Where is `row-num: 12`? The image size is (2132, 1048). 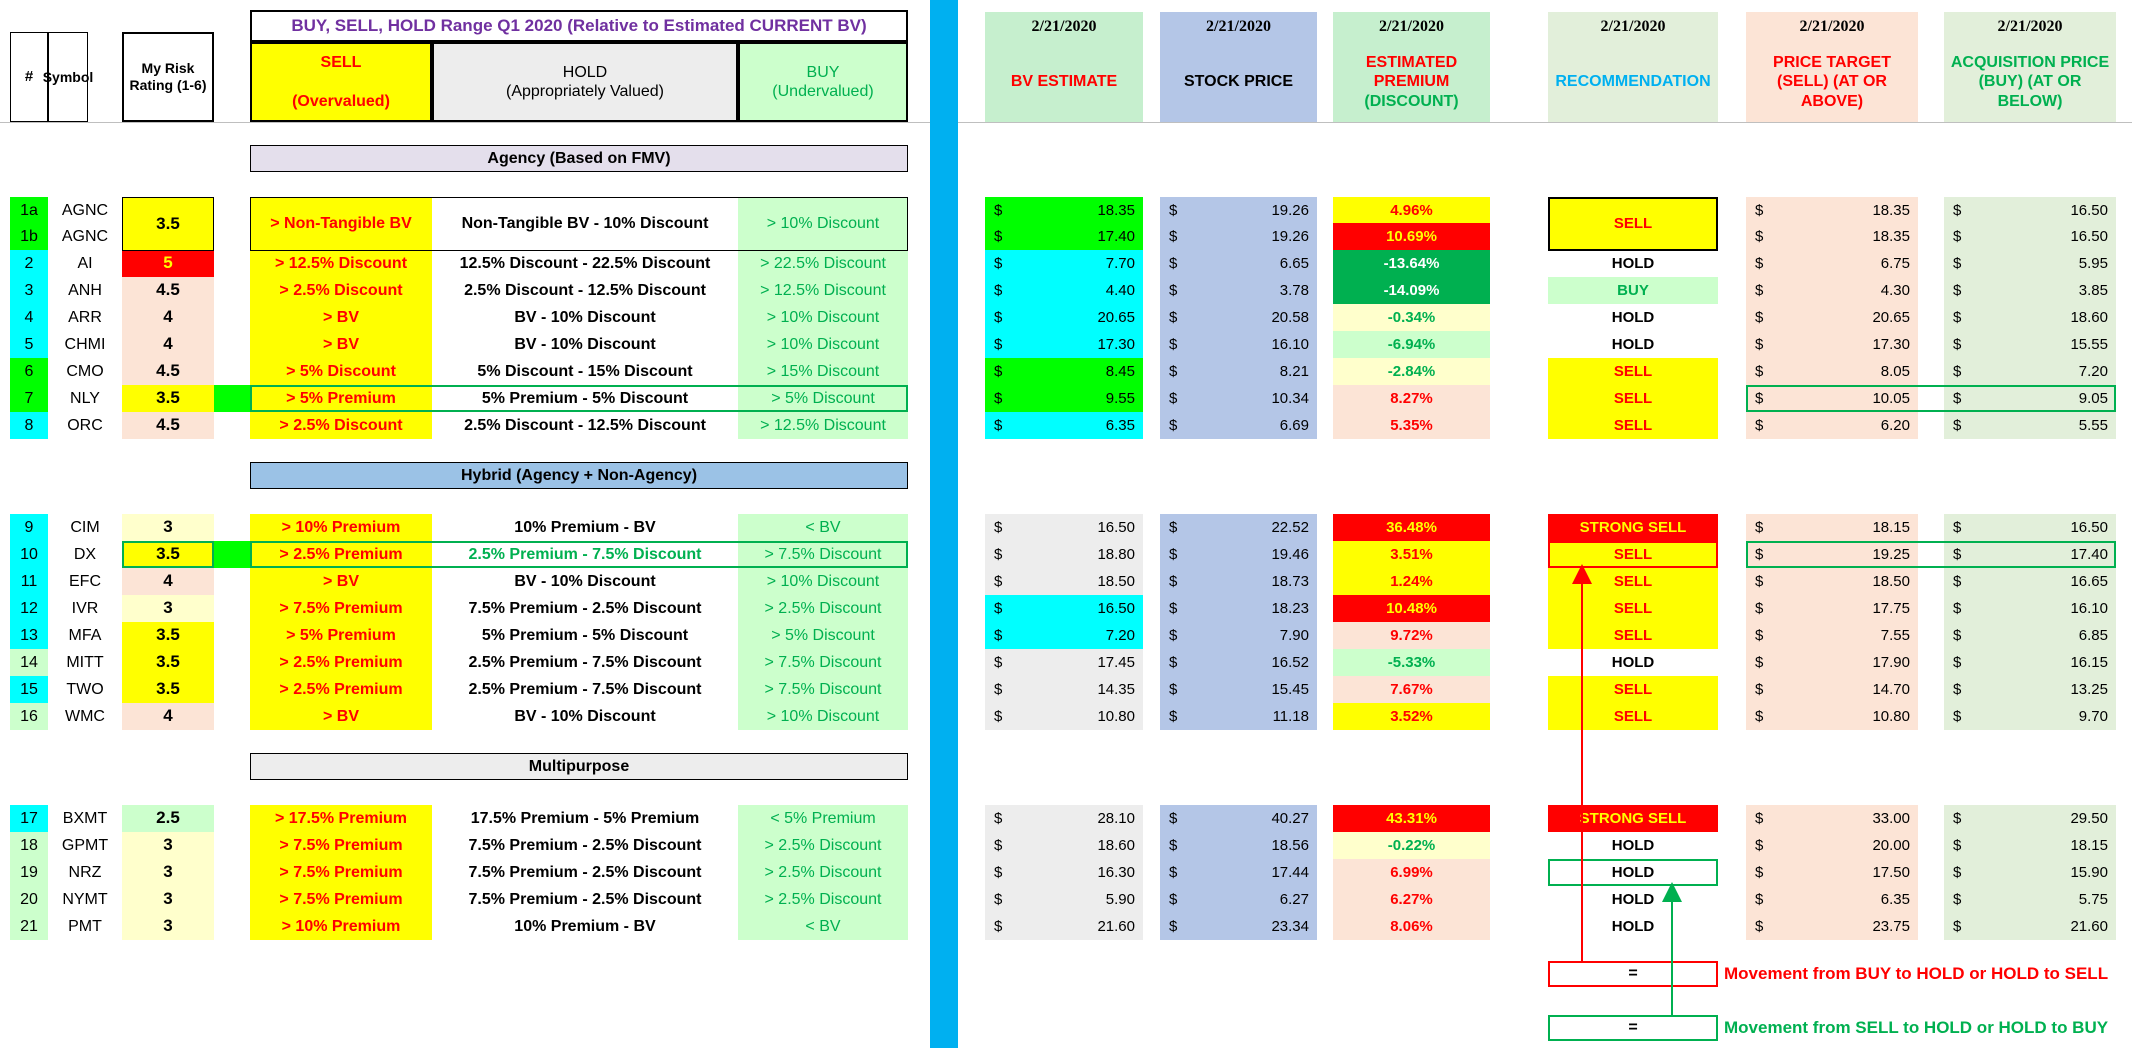
row-num: 12 is located at coordinates (29, 608).